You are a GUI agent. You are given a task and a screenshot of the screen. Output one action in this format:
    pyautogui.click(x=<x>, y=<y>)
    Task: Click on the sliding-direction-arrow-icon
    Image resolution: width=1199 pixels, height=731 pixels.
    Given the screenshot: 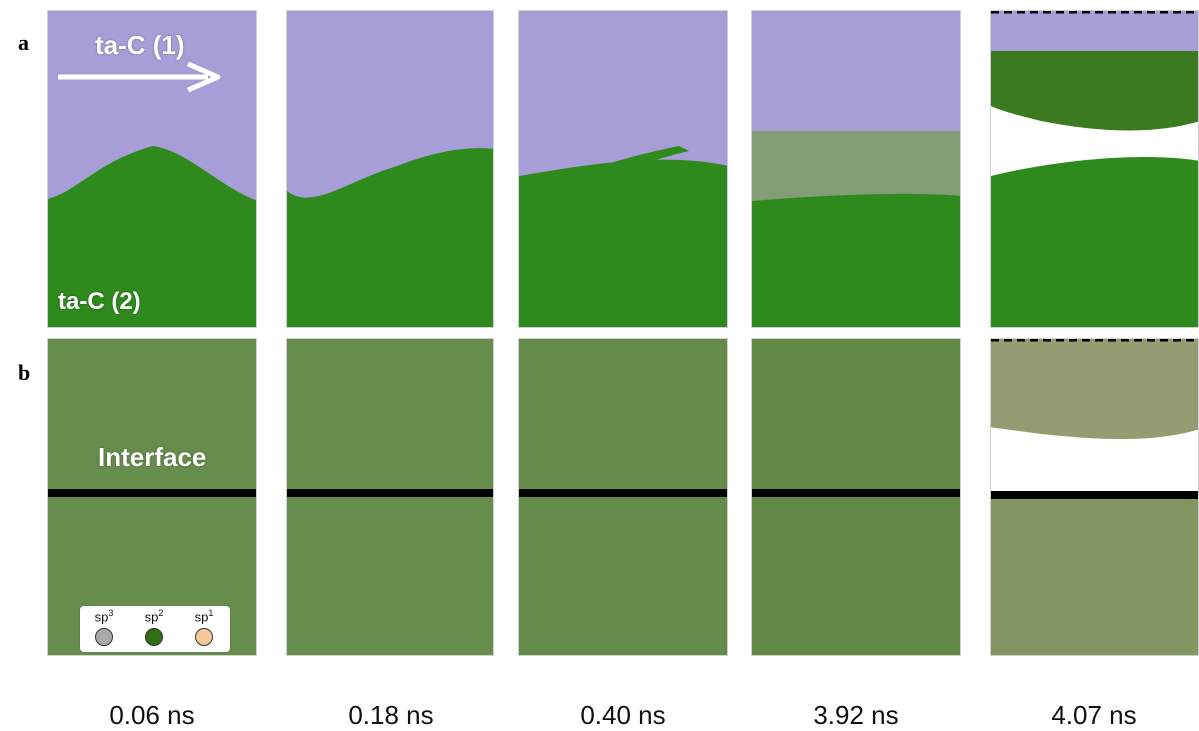 What is the action you would take?
    pyautogui.click(x=139, y=77)
    